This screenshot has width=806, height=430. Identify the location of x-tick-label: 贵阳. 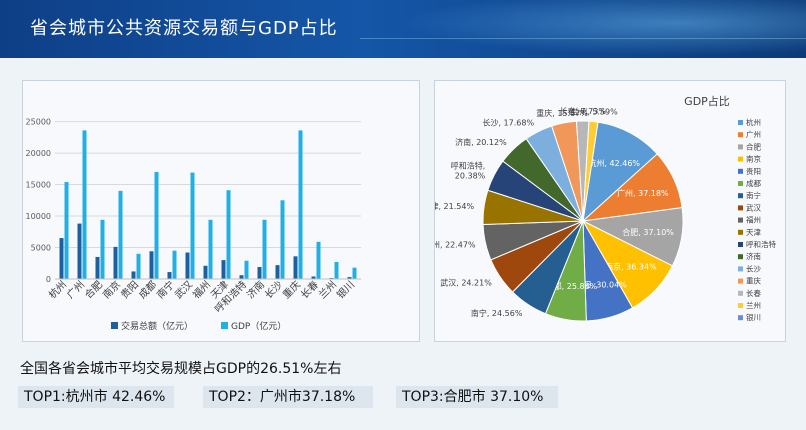
(129, 289).